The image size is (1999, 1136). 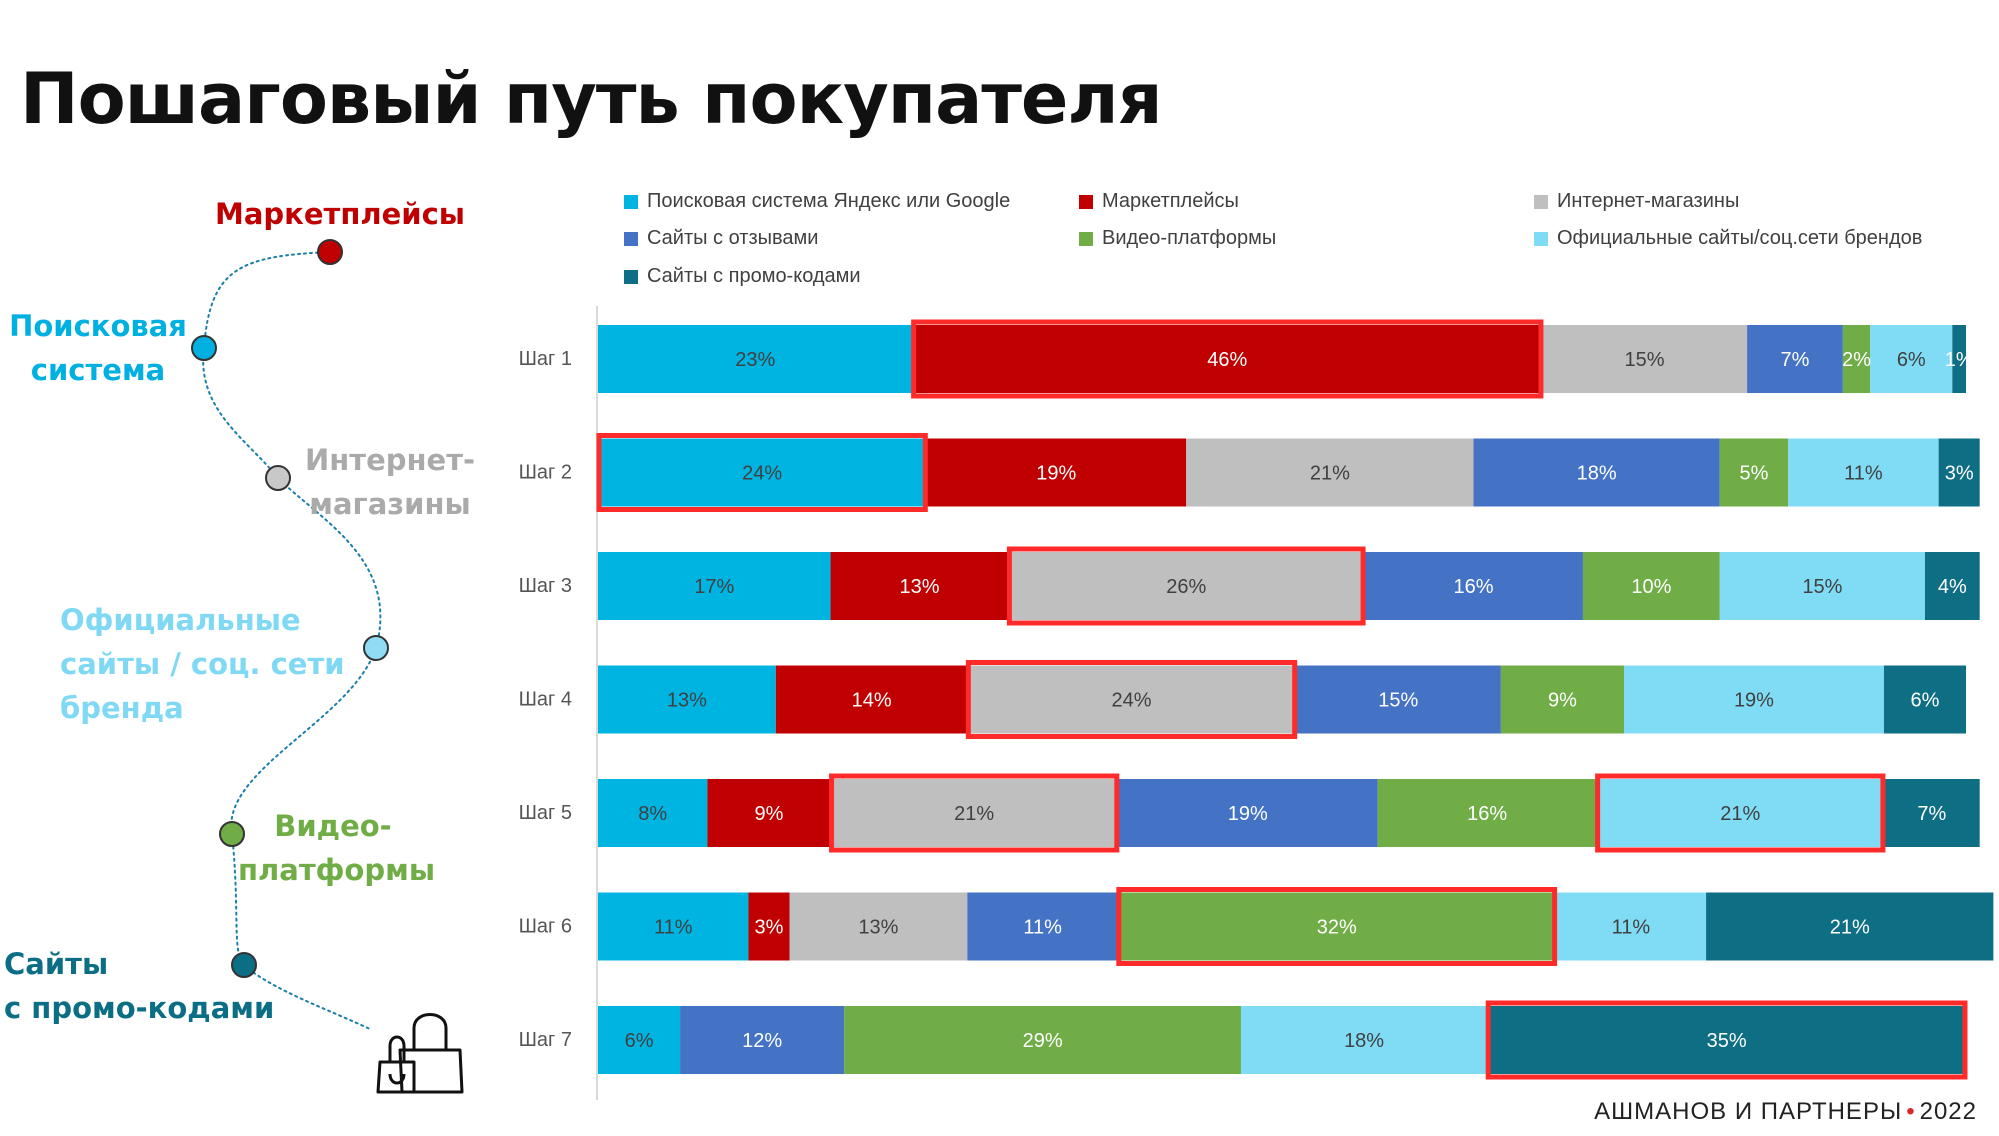 I want to click on shopping-bag-icon, so click(x=420, y=1053).